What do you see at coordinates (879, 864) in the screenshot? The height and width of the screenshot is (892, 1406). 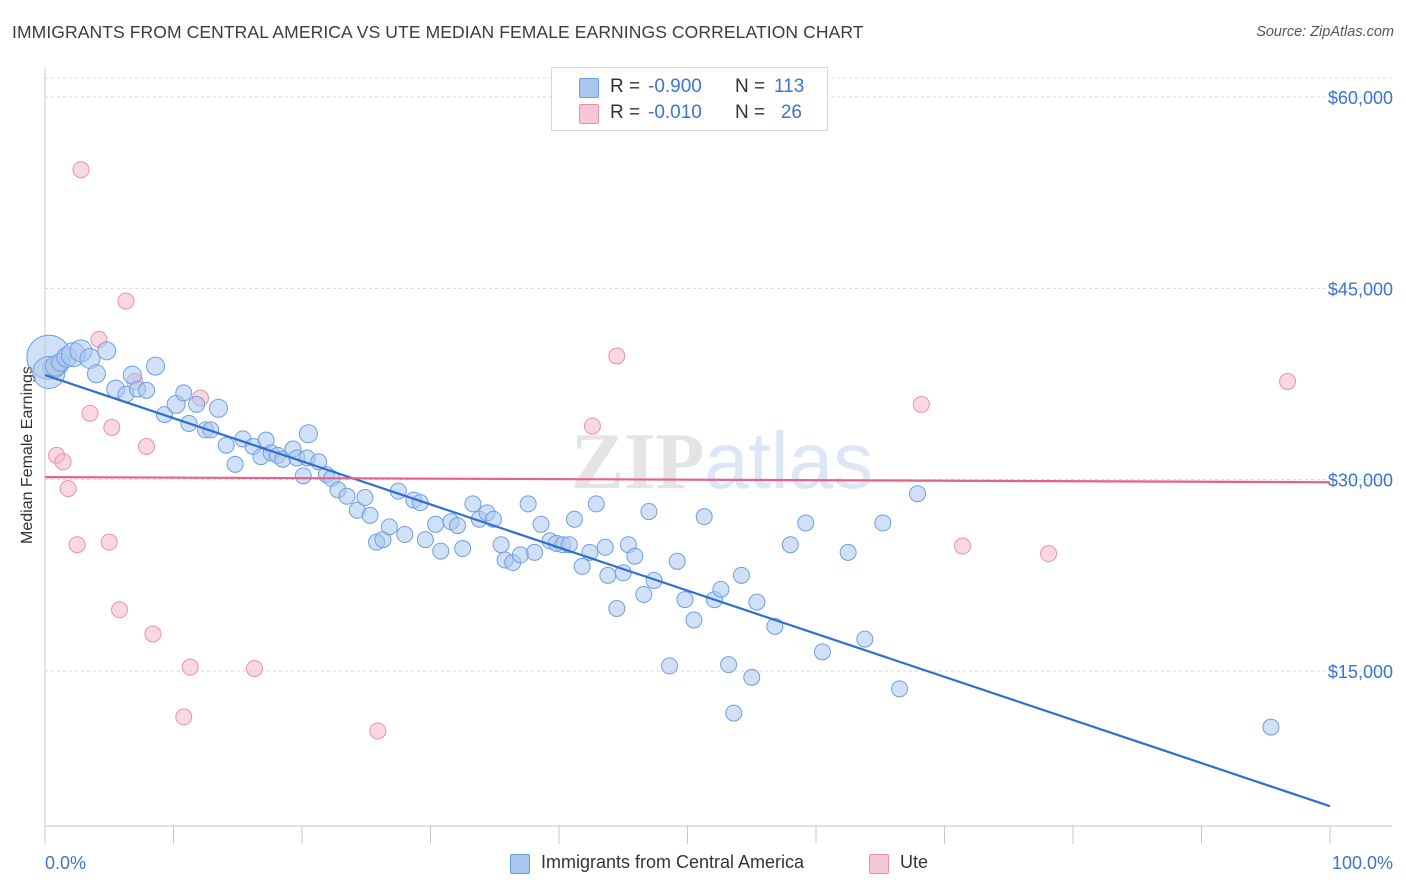 I see `bottom-legend-swatch-pink` at bounding box center [879, 864].